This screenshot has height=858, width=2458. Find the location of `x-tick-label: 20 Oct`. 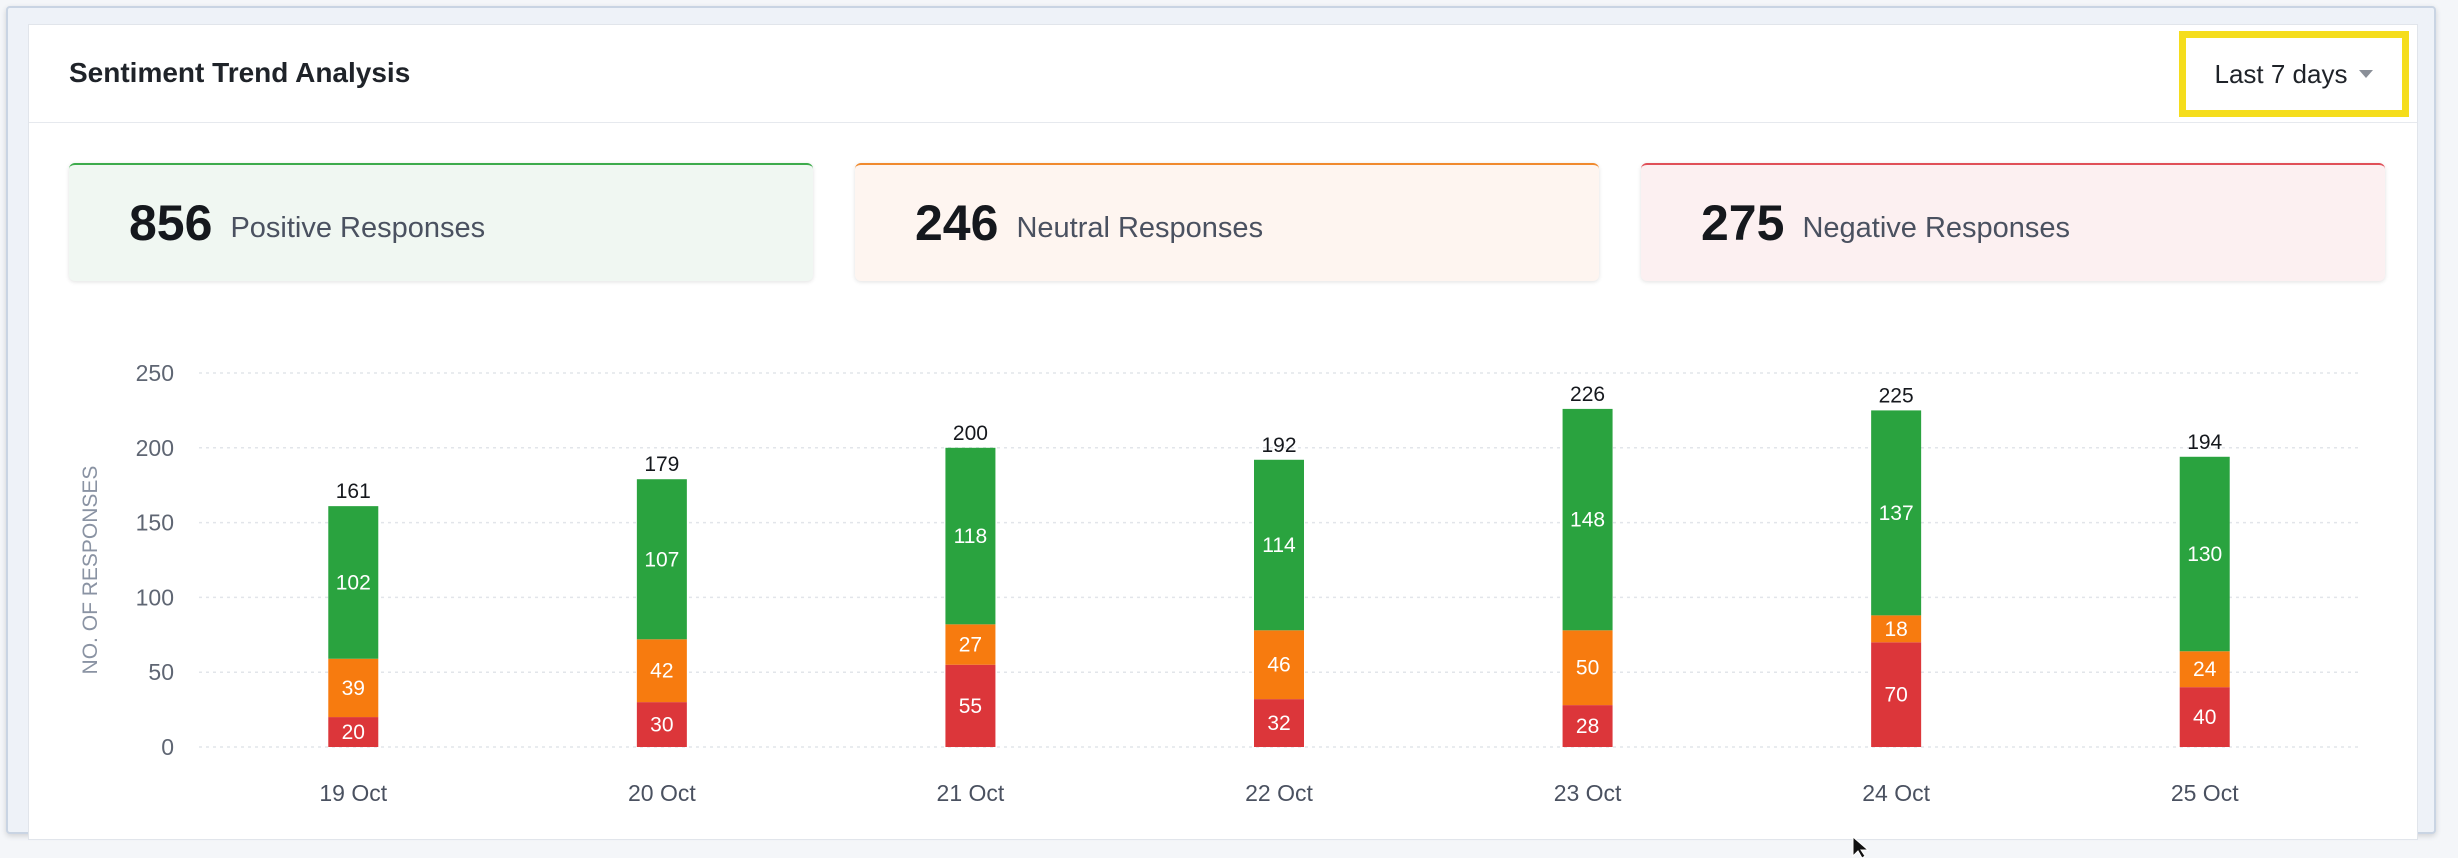

x-tick-label: 20 Oct is located at coordinates (662, 793).